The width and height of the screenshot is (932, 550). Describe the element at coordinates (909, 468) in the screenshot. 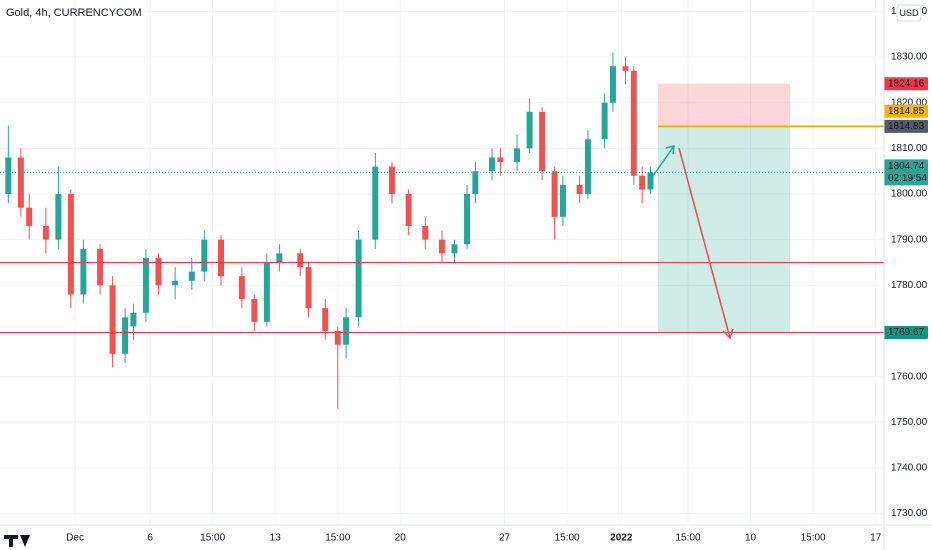

I see `y-tick-label: 1740.00` at that location.